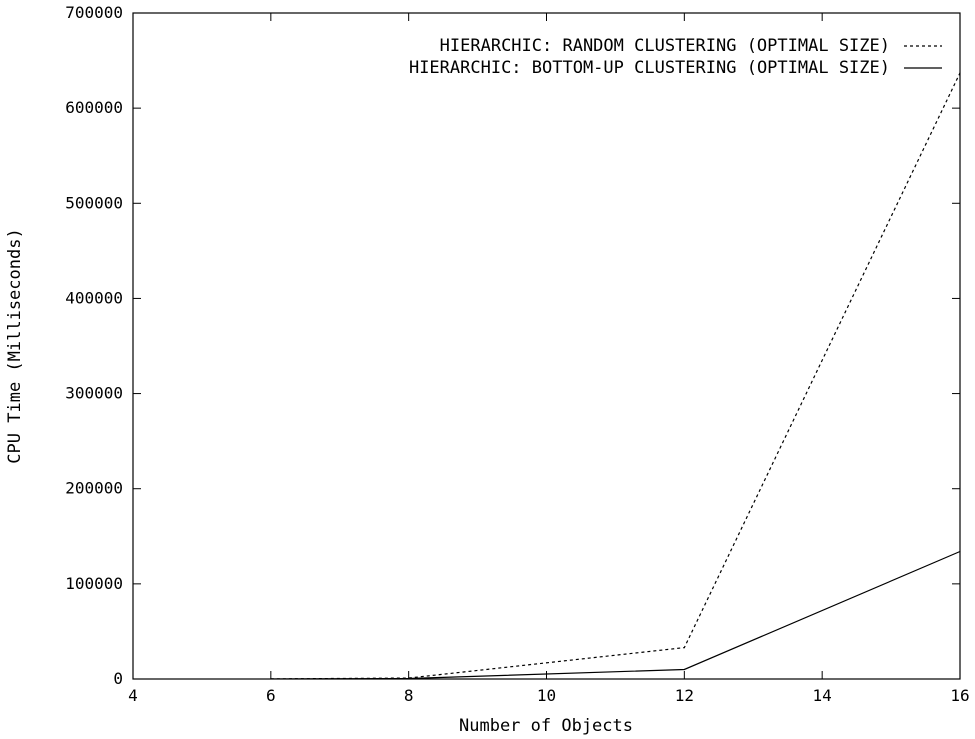 The image size is (975, 739). Describe the element at coordinates (94, 12) in the screenshot. I see `y-tick-label: 700000` at that location.